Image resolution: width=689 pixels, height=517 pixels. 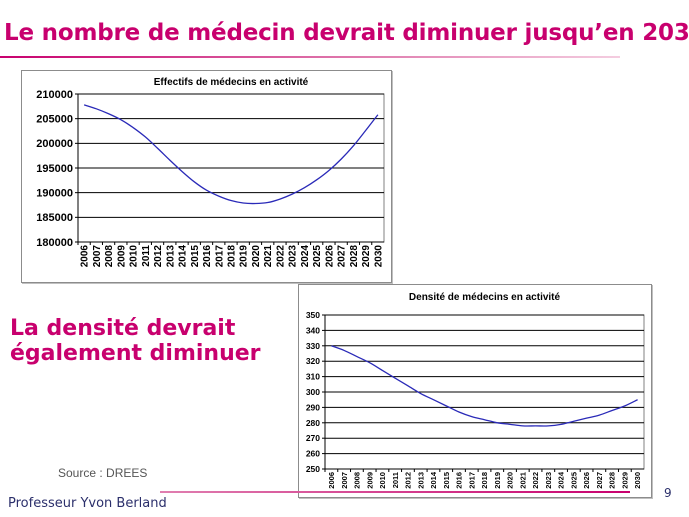 What do you see at coordinates (310, 57) in the screenshot?
I see `title-underline` at bounding box center [310, 57].